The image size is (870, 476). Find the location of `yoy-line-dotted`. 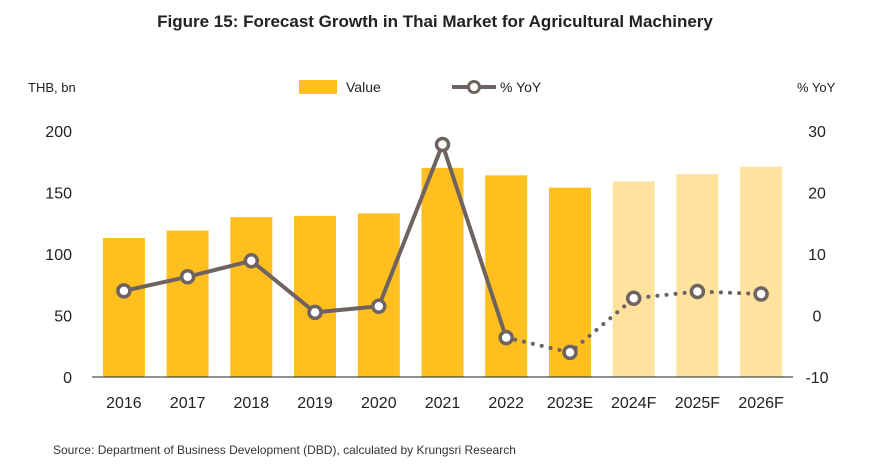

yoy-line-dotted is located at coordinates (634, 322).